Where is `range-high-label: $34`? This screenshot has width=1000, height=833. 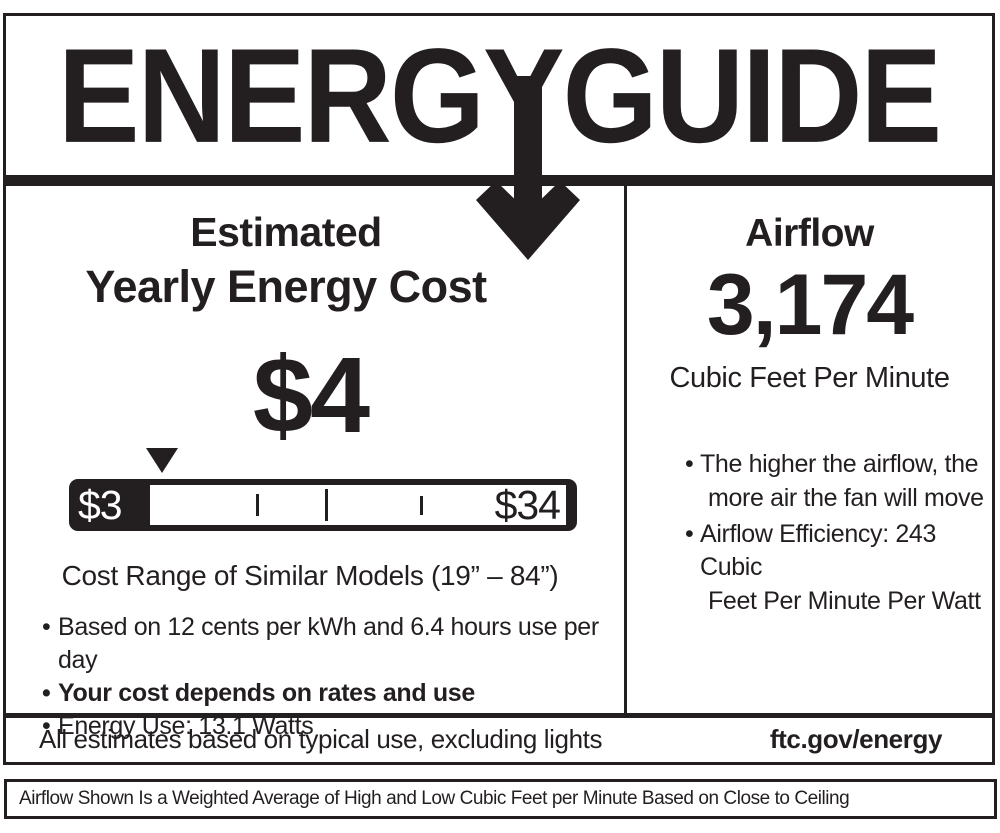
range-high-label: $34 is located at coordinates (527, 505).